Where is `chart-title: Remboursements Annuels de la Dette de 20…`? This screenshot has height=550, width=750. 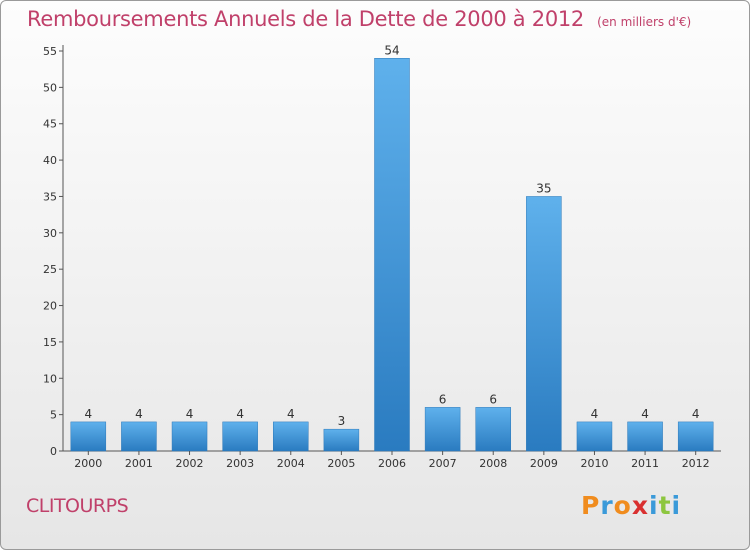 chart-title: Remboursements Annuels de la Dette de 20… is located at coordinates (305, 19).